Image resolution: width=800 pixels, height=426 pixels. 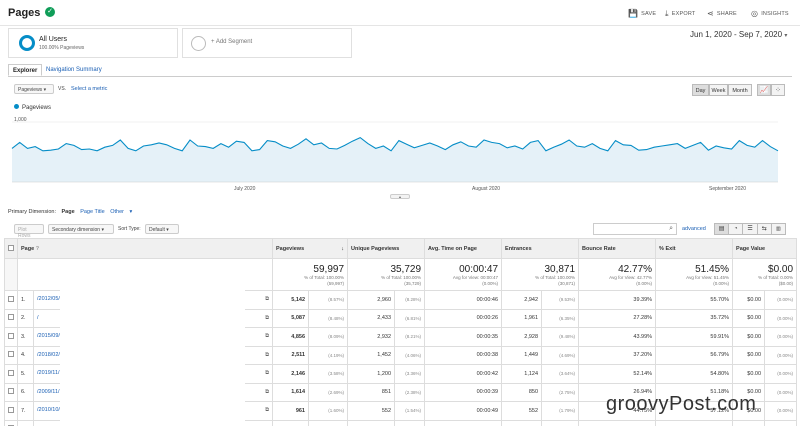 I want to click on dimension-other: Other ▾, so click(x=121, y=212).